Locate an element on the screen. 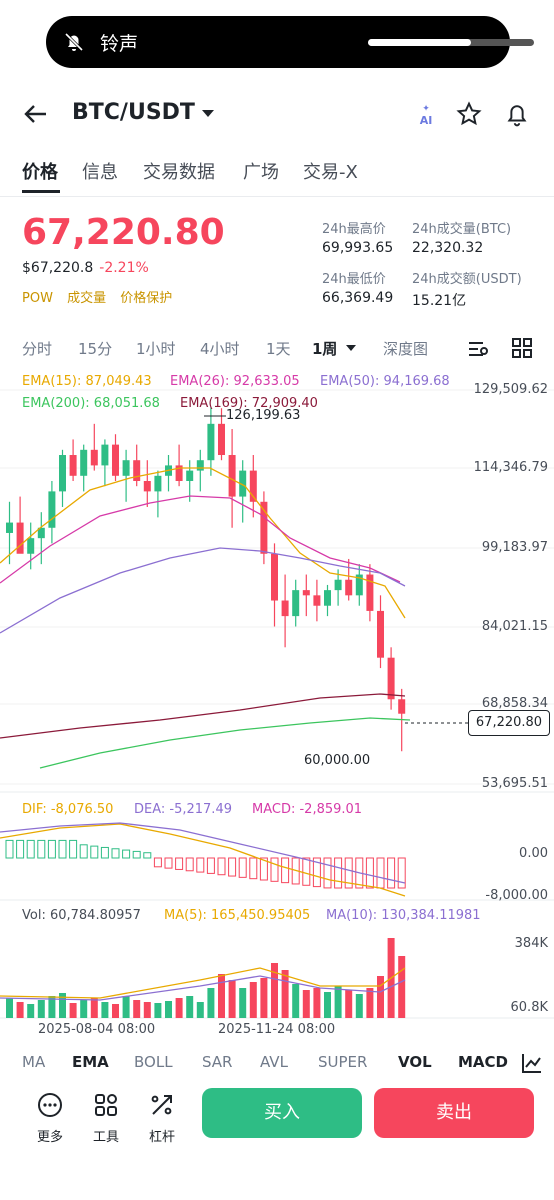  tab-info: 信息 is located at coordinates (100, 172).